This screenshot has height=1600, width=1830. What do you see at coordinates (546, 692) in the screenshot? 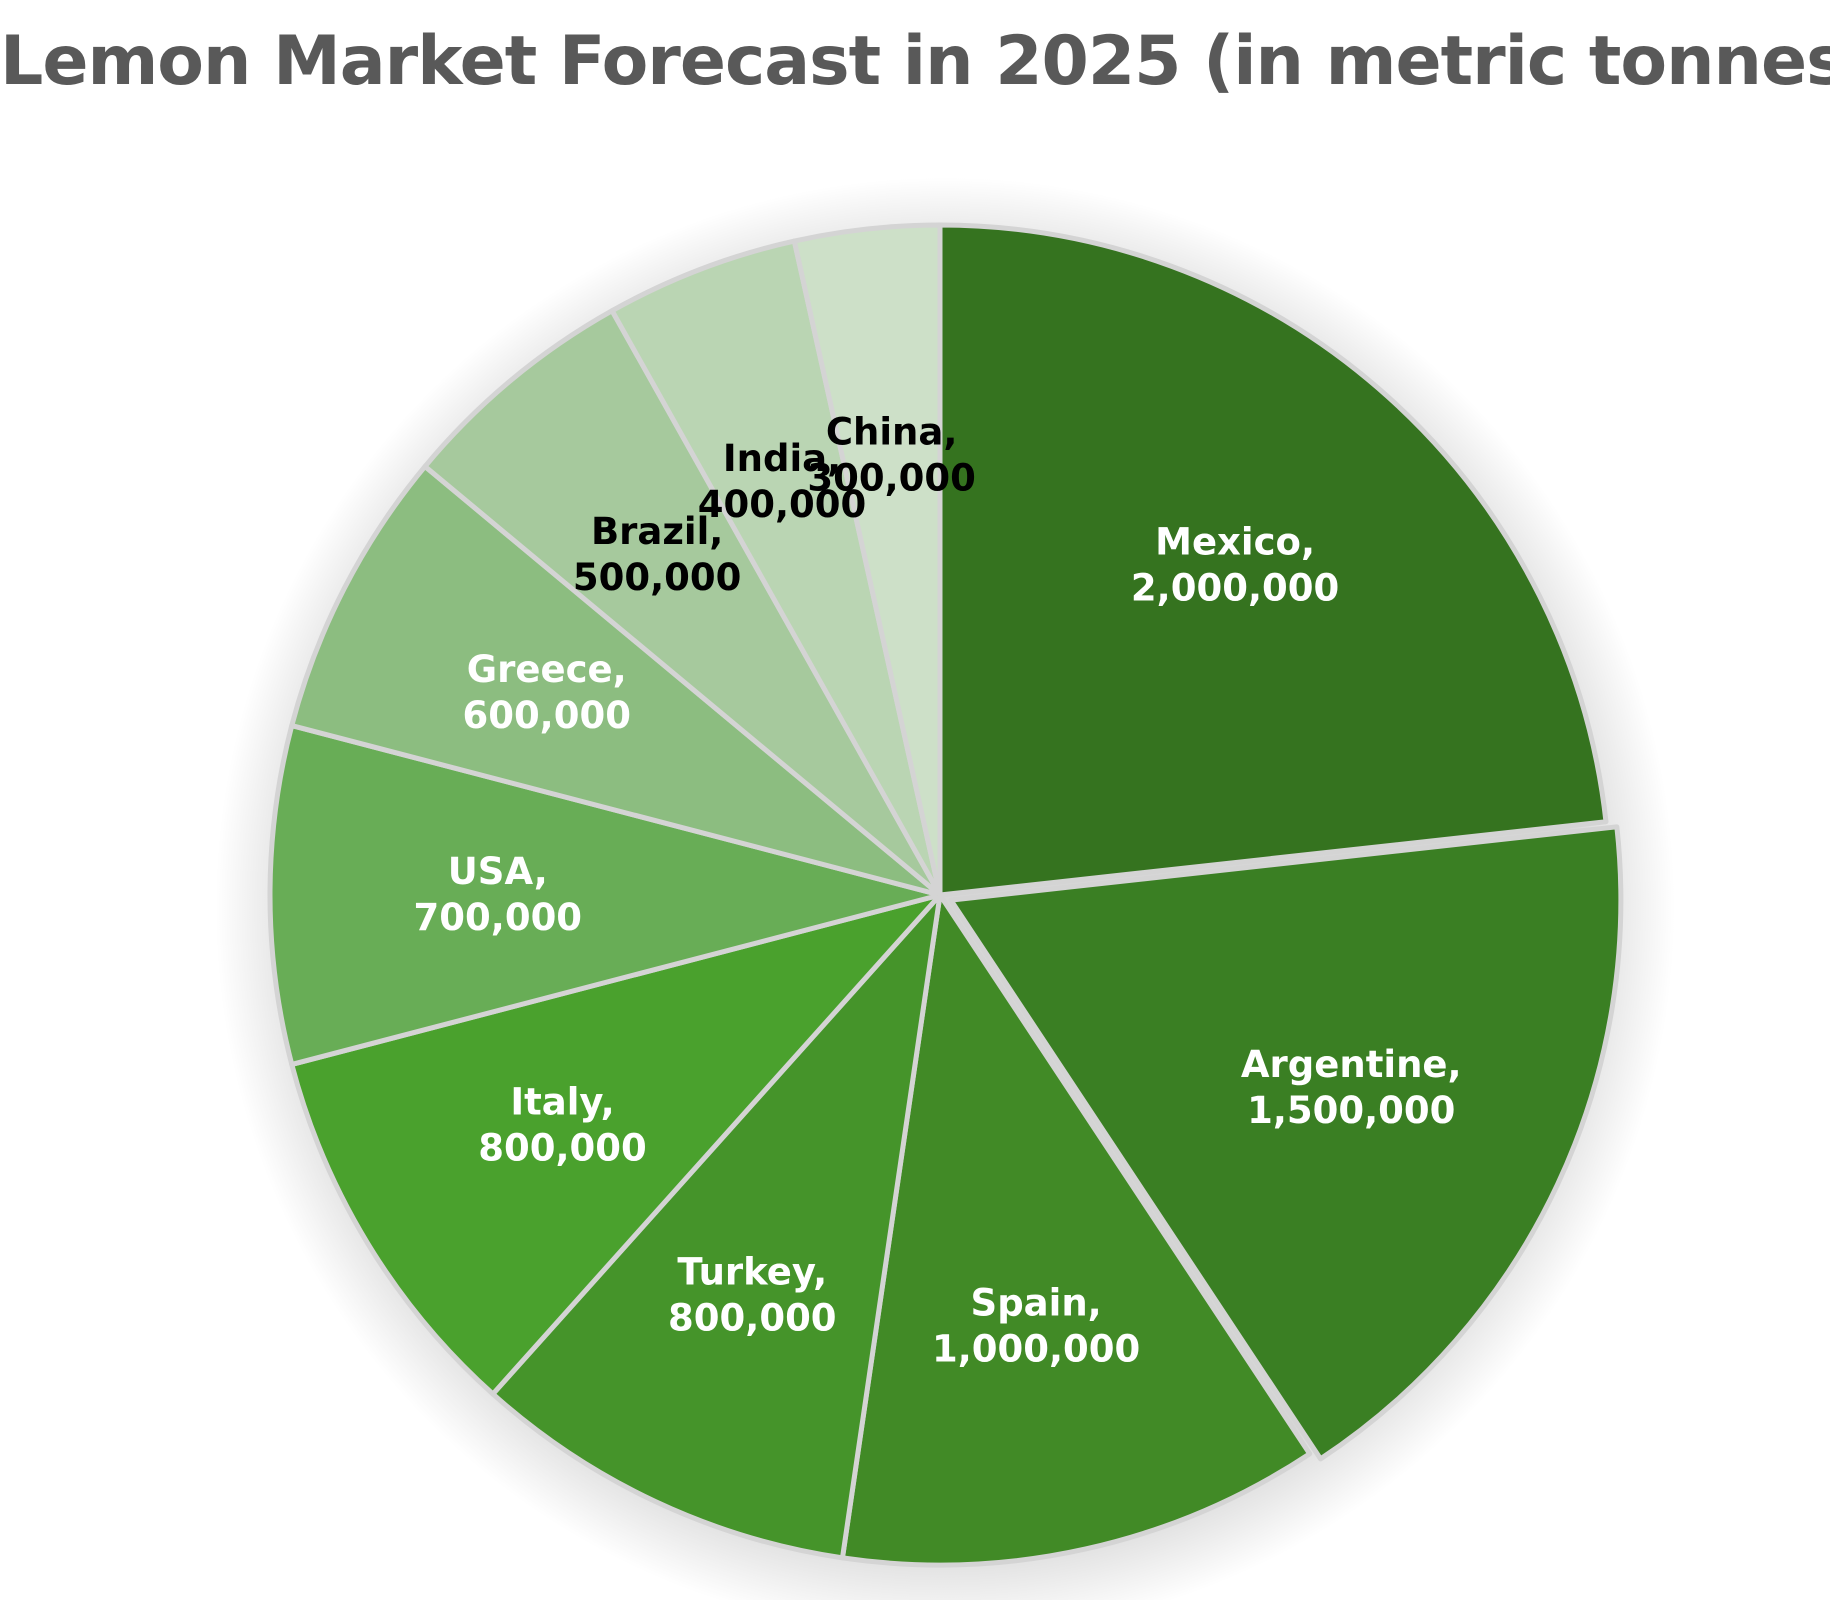
I see `data-label-greece: Greece, 600,000` at bounding box center [546, 692].